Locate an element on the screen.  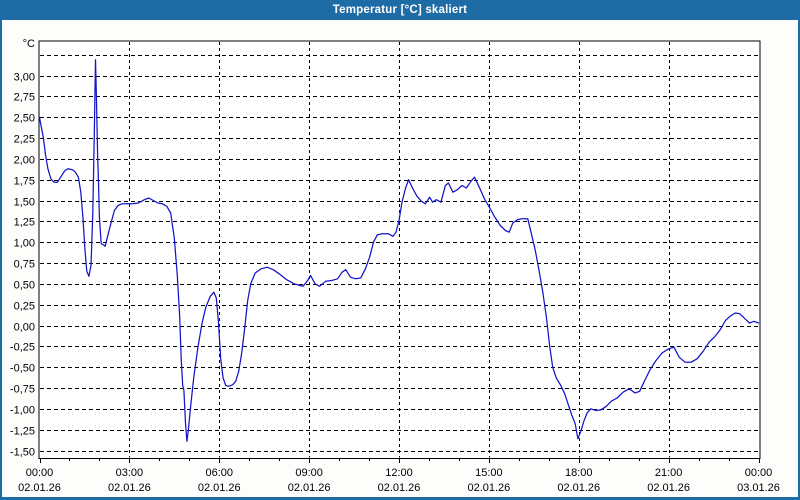
y-tick-label: 0,25 is located at coordinates (24, 307).